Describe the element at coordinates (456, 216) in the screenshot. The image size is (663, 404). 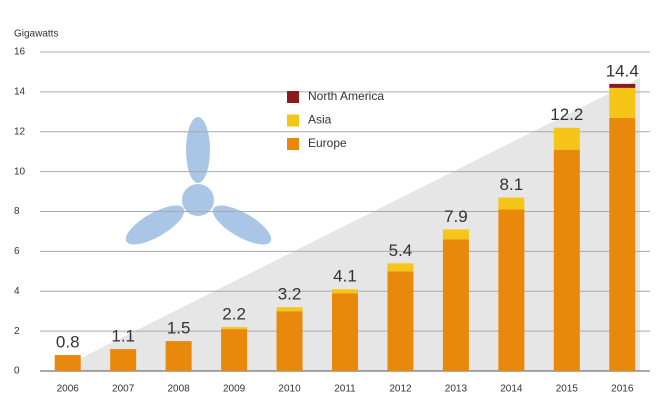
I see `total-label: 7.9` at that location.